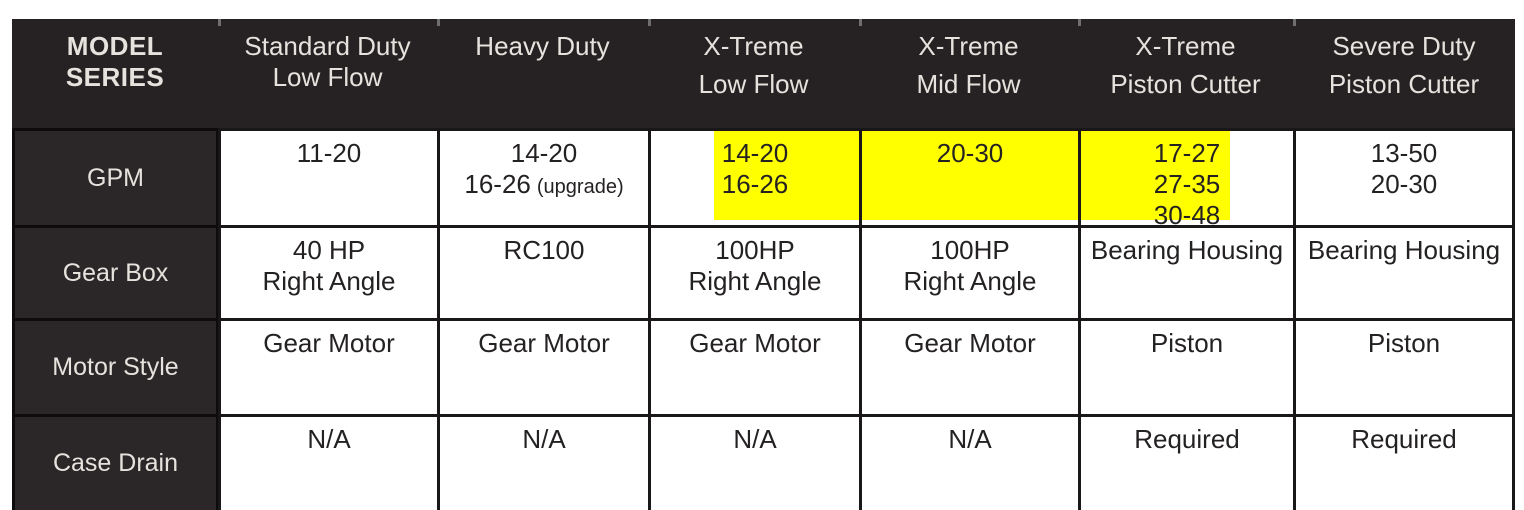  I want to click on cell-line: 40 HP, so click(329, 250).